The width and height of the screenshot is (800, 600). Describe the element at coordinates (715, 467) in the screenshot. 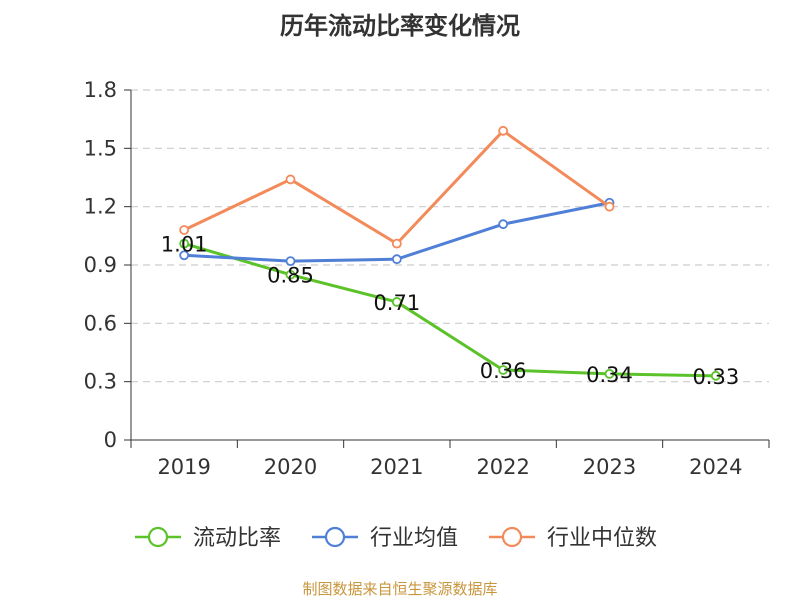

I see `x-tick-label: 2024` at that location.